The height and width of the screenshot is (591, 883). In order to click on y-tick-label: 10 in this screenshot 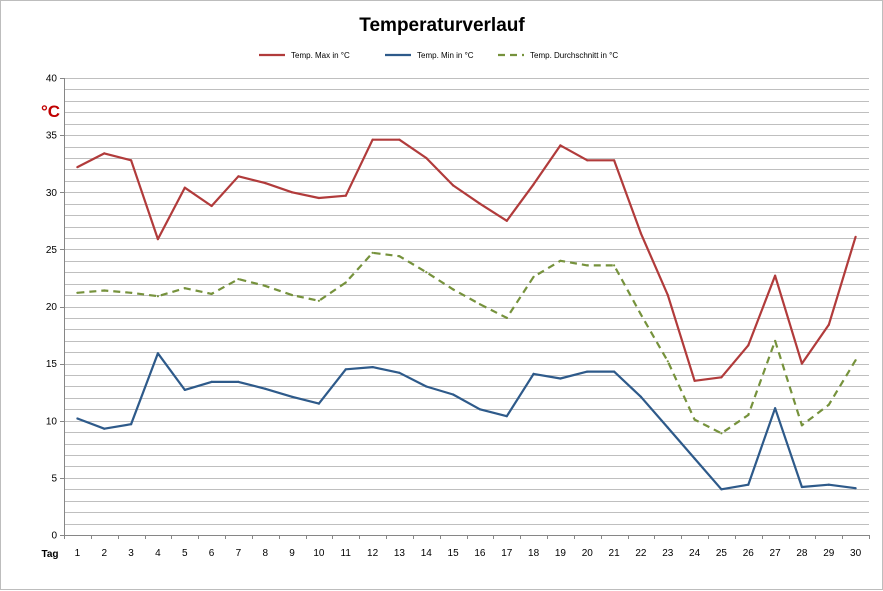, I will do `click(52, 421)`.